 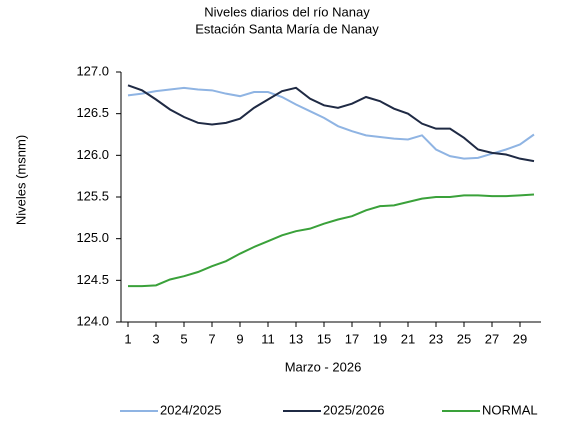 I want to click on x-tick-label: 13, so click(x=296, y=338).